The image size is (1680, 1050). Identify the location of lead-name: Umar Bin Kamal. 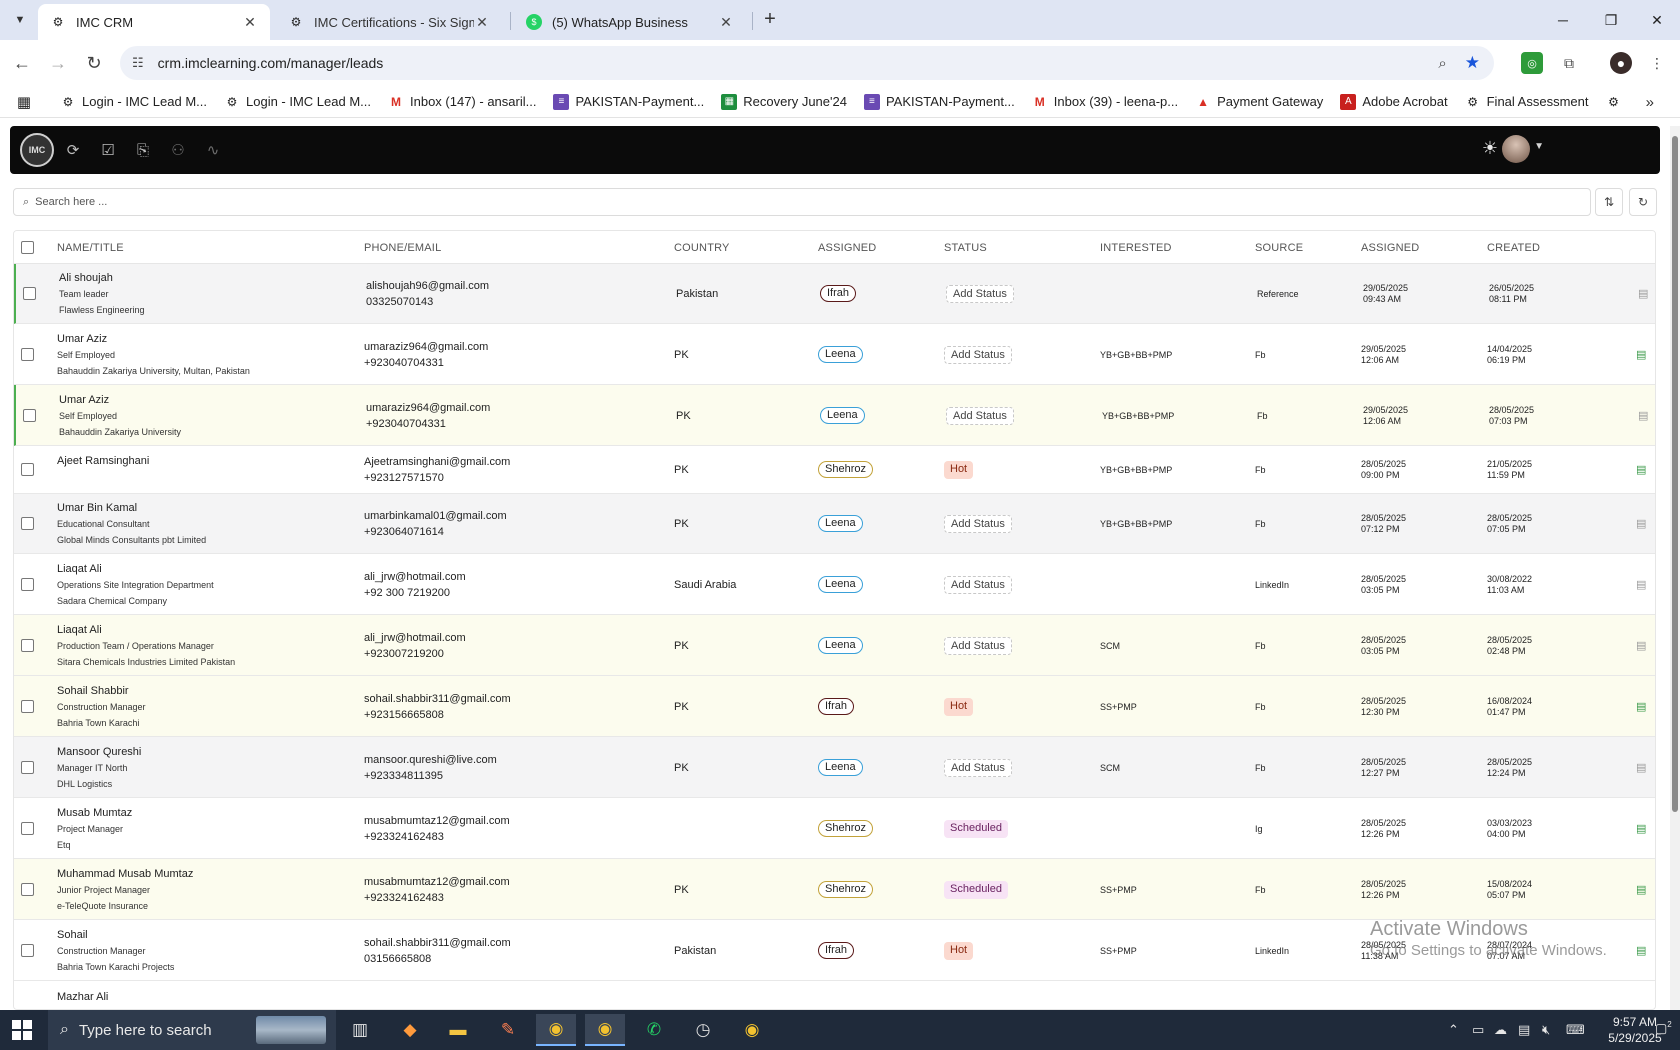
(97, 508).